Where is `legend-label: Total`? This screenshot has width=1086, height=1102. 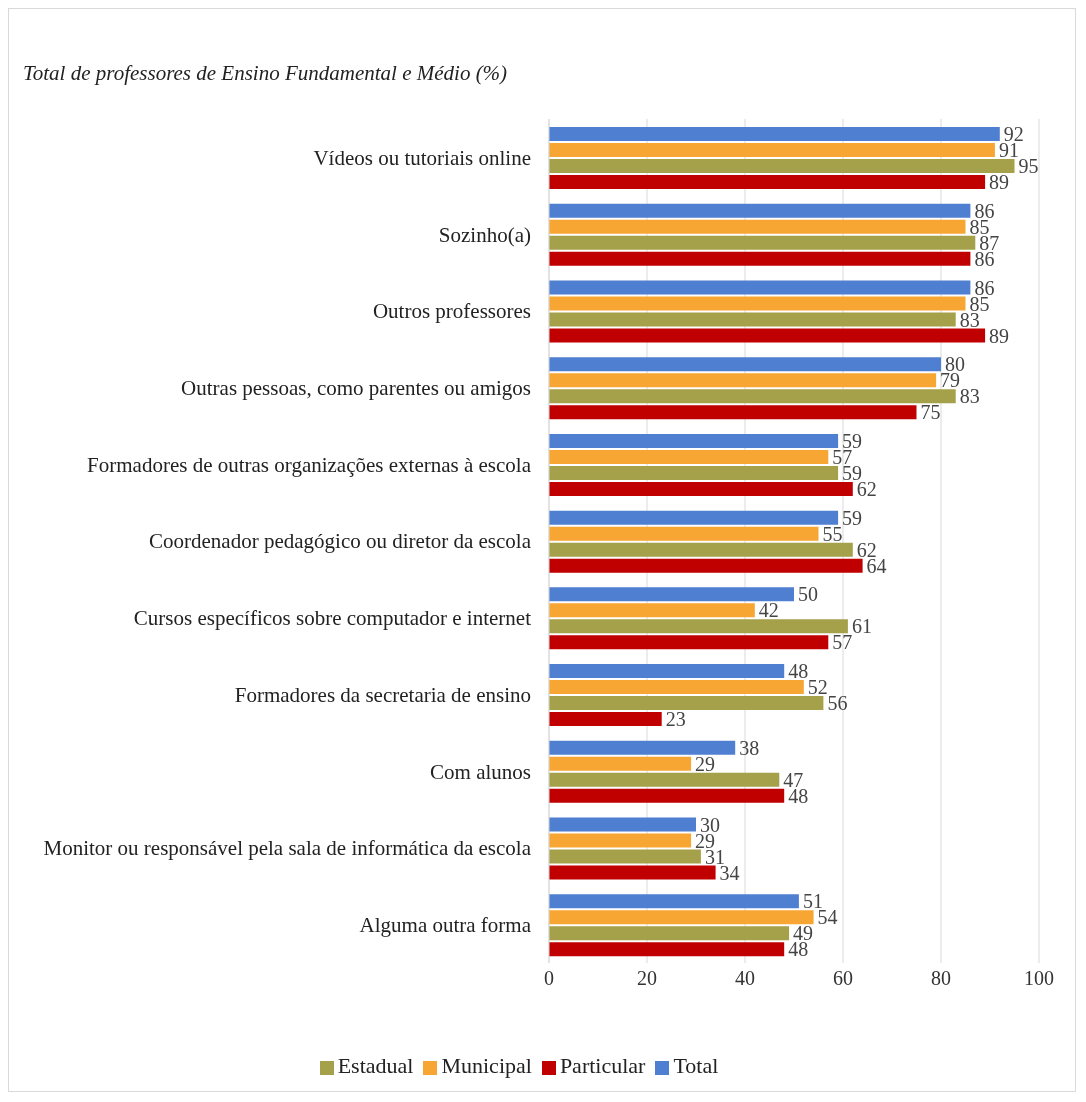
legend-label: Total is located at coordinates (696, 1065).